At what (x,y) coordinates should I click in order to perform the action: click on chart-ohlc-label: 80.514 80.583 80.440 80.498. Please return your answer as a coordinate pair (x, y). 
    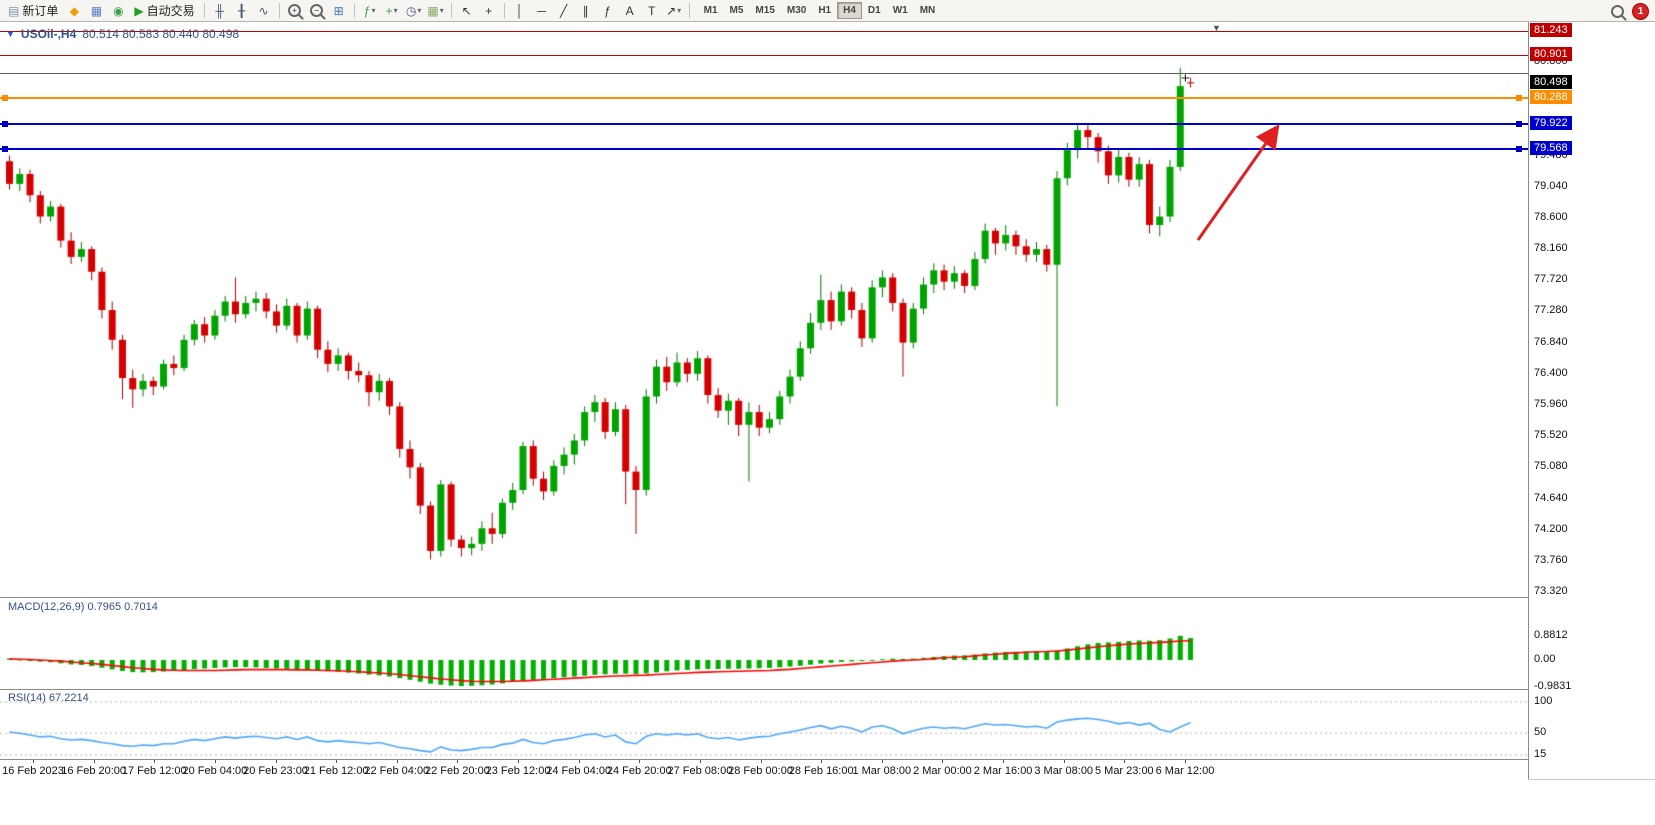
    Looking at the image, I should click on (161, 34).